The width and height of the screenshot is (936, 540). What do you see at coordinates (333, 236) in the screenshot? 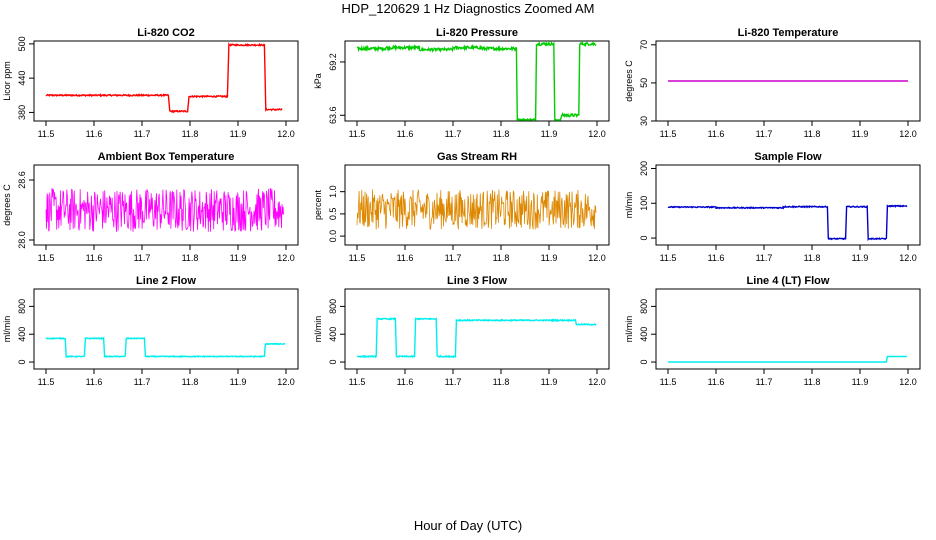
I see `y-tick-label: 0.0` at bounding box center [333, 236].